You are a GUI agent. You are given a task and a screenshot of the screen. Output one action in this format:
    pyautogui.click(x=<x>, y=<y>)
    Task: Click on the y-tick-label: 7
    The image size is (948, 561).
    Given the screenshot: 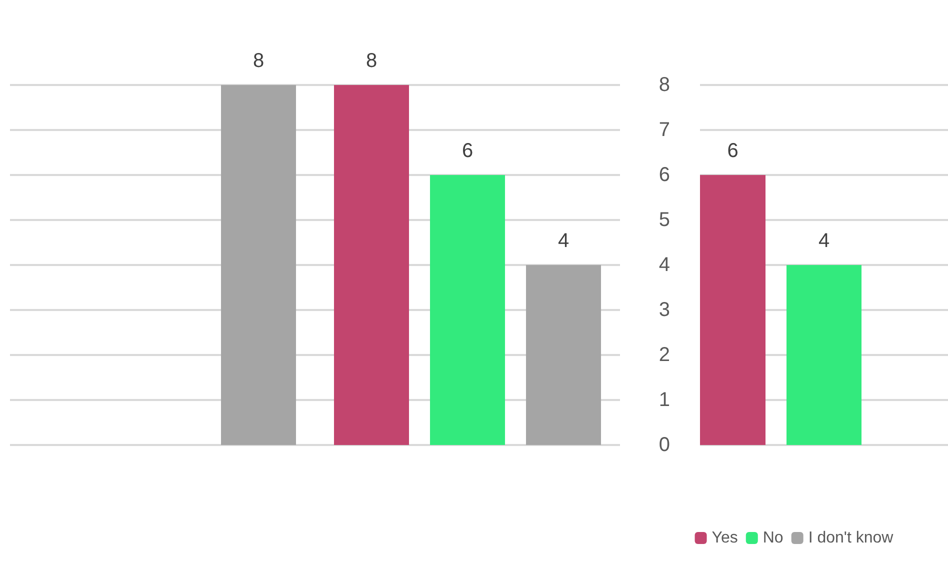 What is the action you would take?
    pyautogui.click(x=664, y=130)
    